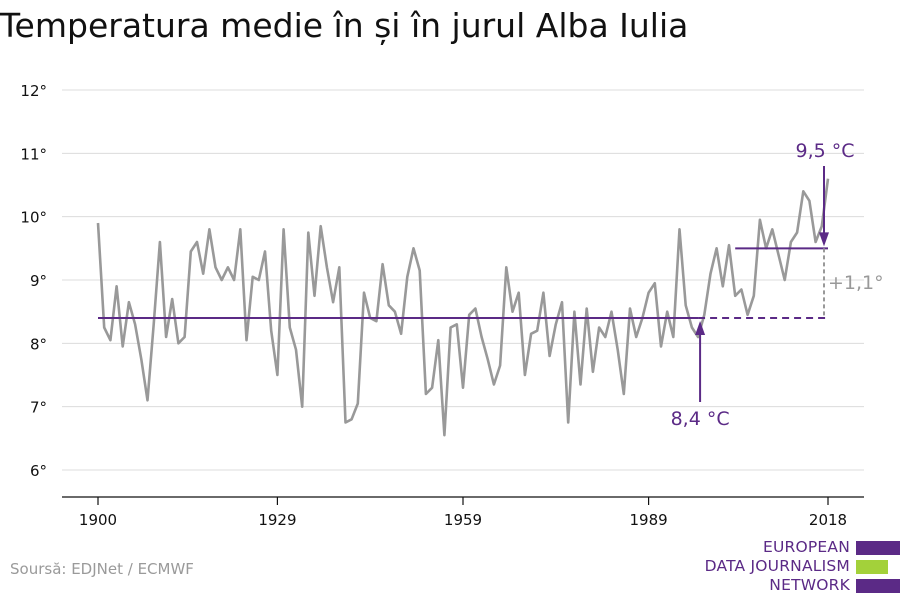  Describe the element at coordinates (463, 520) in the screenshot. I see `x-tick-label: 1959` at that location.